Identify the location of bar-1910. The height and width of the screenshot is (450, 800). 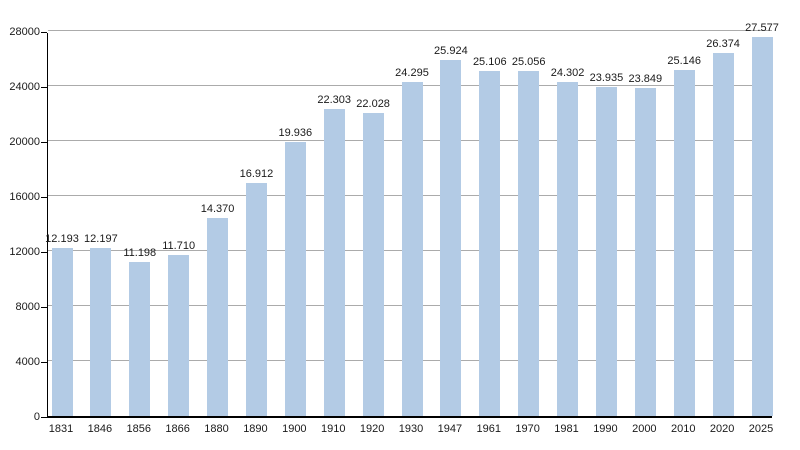
(334, 262).